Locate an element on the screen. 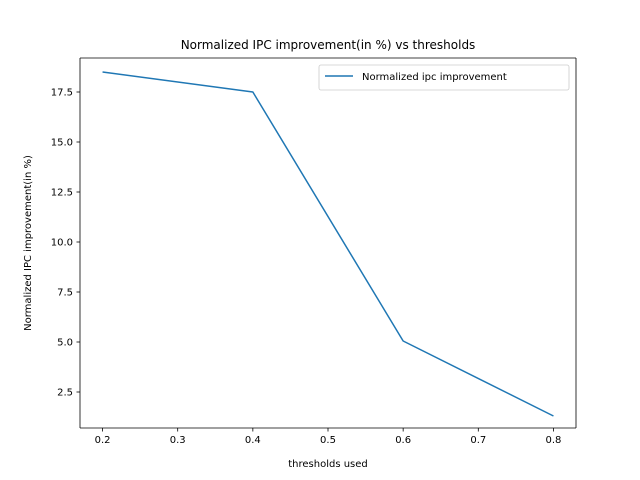 This screenshot has height=480, width=640. y-tick-label: 15.0 is located at coordinates (62, 143).